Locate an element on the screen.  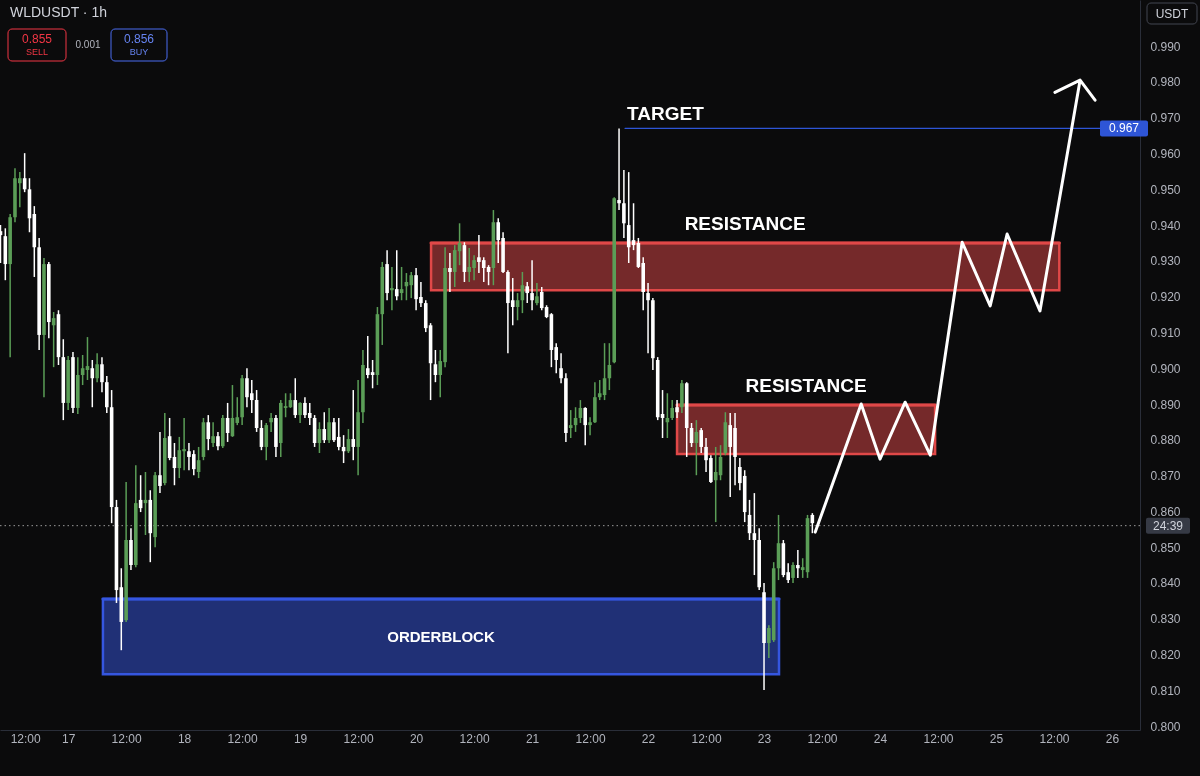
x-tick-label: 17 is located at coordinates (68, 738).